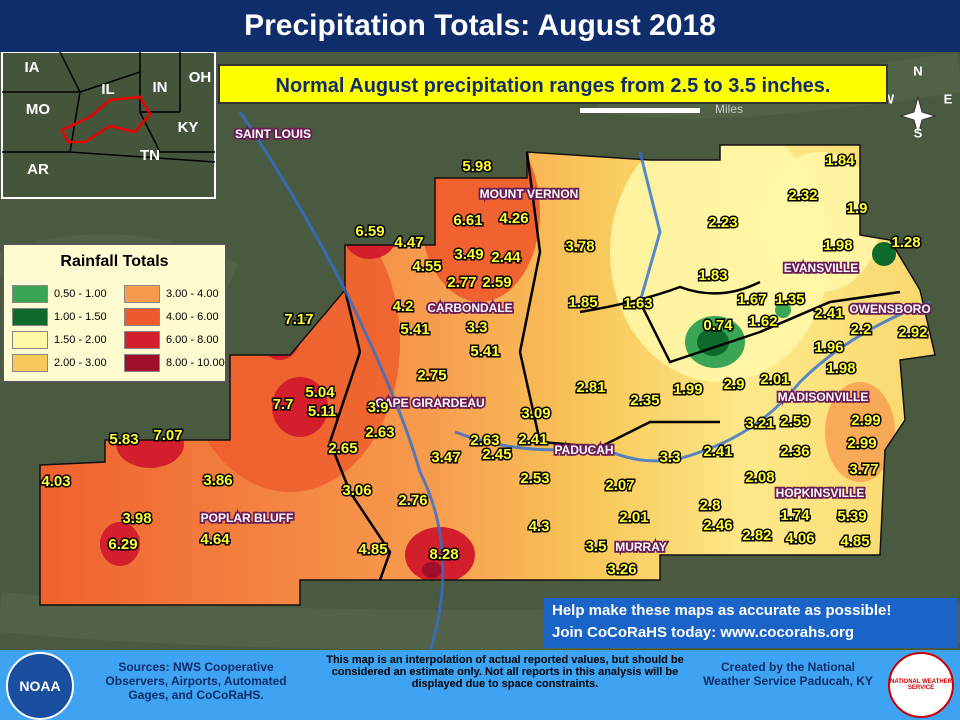 This screenshot has width=960, height=720. Describe the element at coordinates (167, 435) in the screenshot. I see `rainfall-total: 7.07` at that location.